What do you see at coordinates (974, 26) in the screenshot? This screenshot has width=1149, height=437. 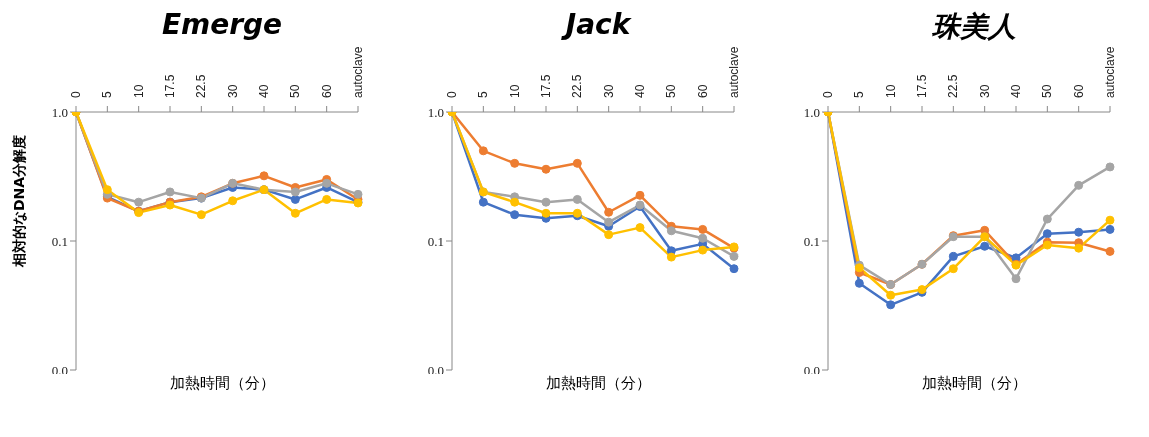 I see `chart-title: 珠美人` at bounding box center [974, 26].